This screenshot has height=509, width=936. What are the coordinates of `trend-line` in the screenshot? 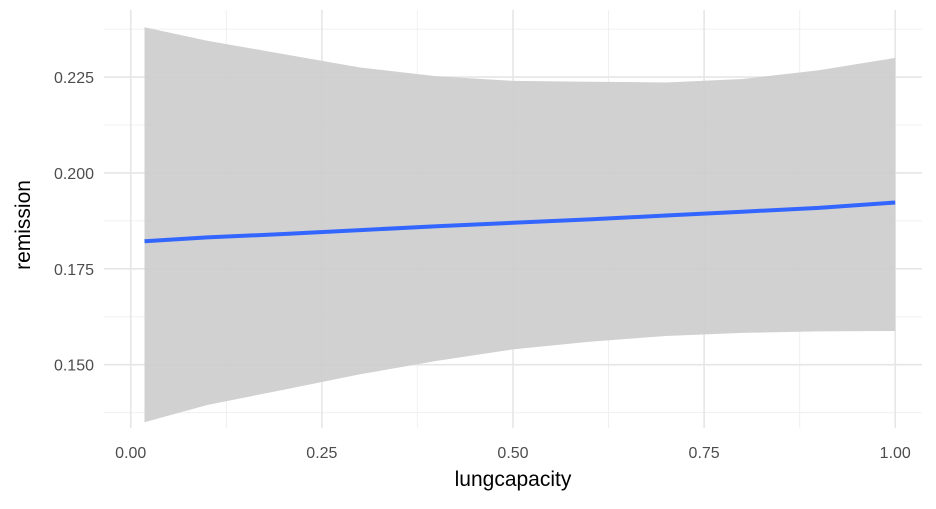 It's located at (520, 222).